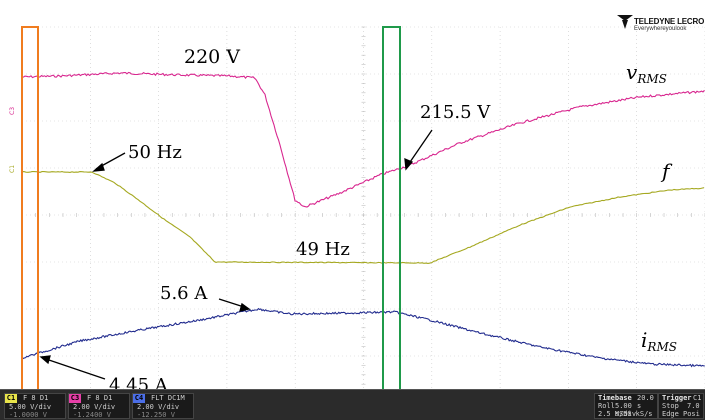 Image resolution: width=705 pixels, height=420 pixels. I want to click on teledyne-logo-icon, so click(625, 23).